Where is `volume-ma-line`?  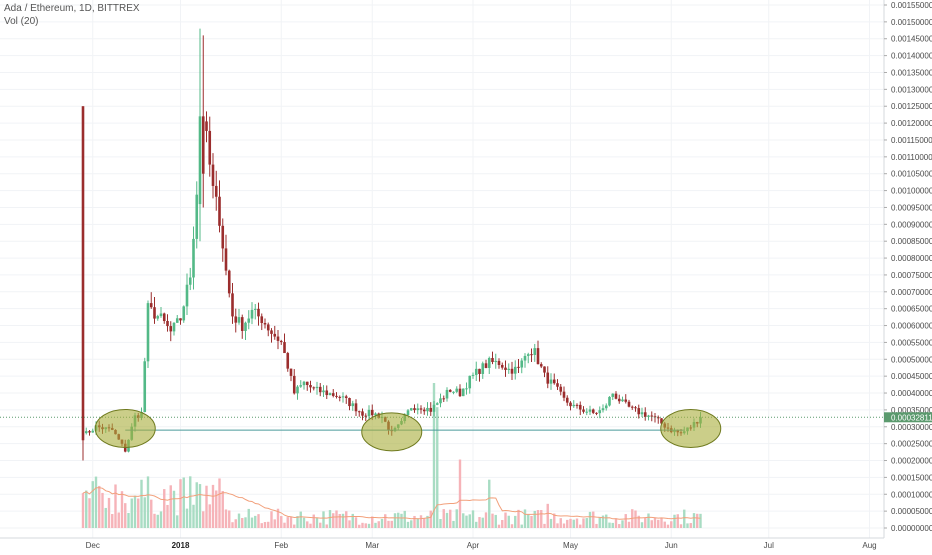
volume-ma-line is located at coordinates (391, 503).